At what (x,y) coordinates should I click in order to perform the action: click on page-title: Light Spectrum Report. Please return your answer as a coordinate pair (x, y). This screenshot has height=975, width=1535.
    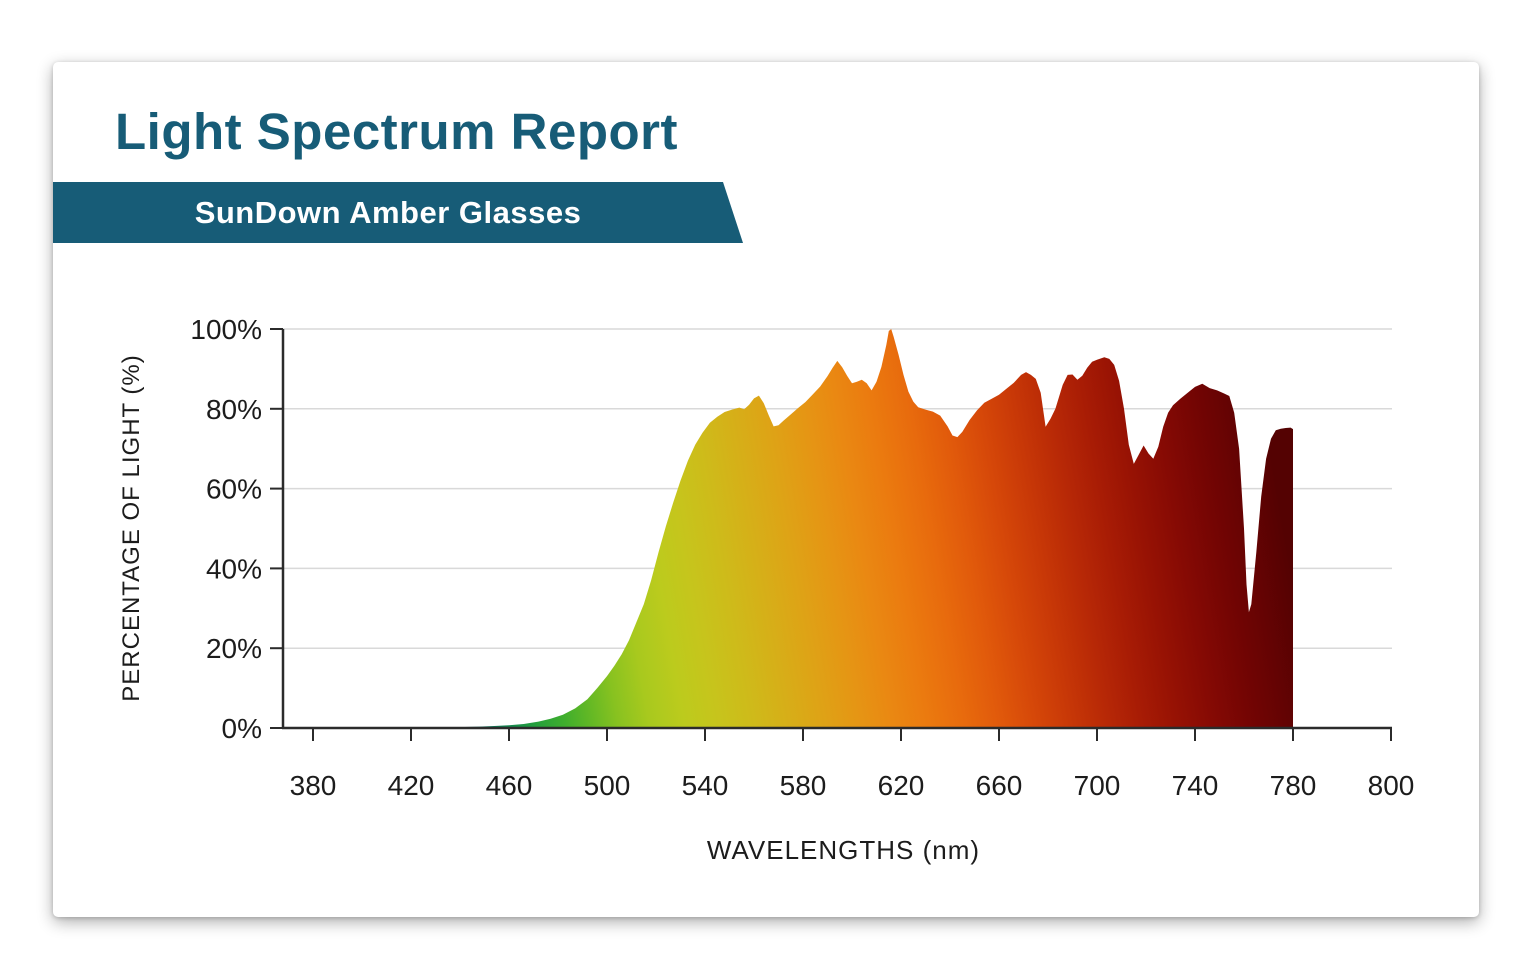
    Looking at the image, I should click on (397, 131).